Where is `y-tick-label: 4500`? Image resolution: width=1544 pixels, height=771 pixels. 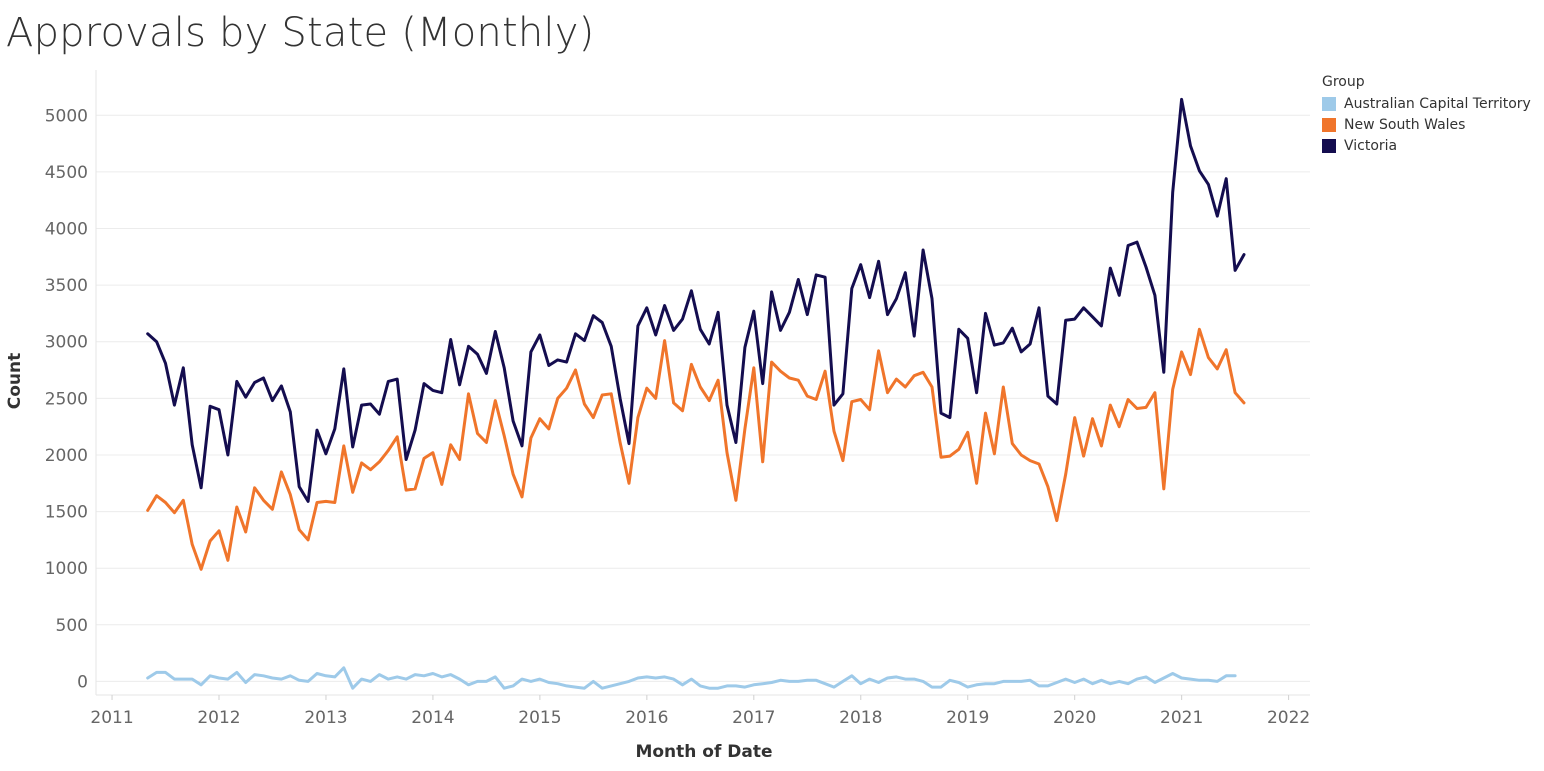 y-tick-label: 4500 is located at coordinates (66, 173).